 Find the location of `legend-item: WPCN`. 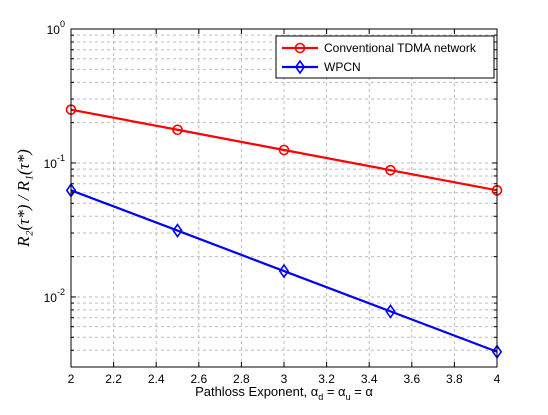

legend-item: WPCN is located at coordinates (321, 67).